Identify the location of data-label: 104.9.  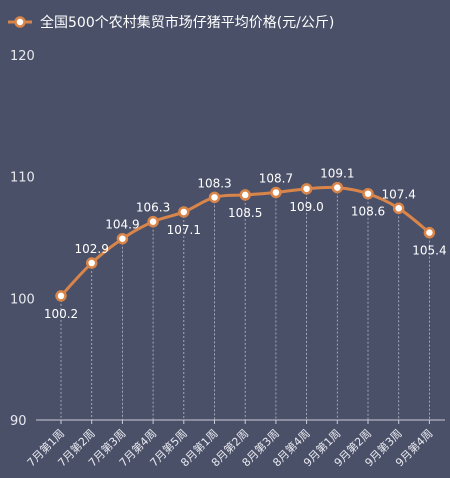
(122, 225).